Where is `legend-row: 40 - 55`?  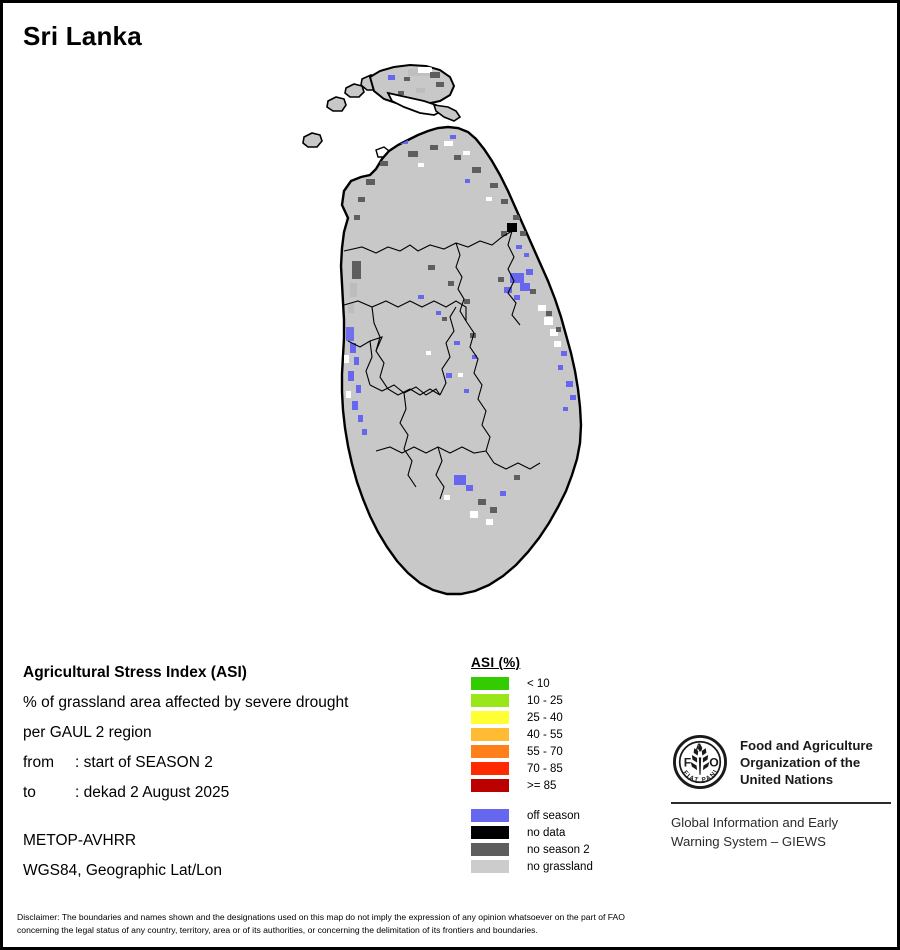 legend-row: 40 - 55 is located at coordinates (561, 734).